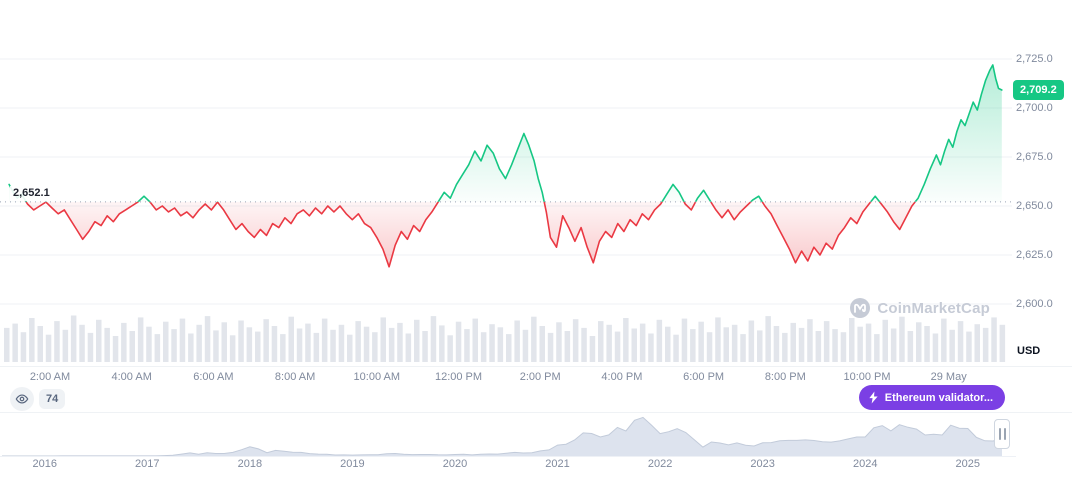  Describe the element at coordinates (250, 464) in the screenshot. I see `year-axis-tick: 2018` at that location.